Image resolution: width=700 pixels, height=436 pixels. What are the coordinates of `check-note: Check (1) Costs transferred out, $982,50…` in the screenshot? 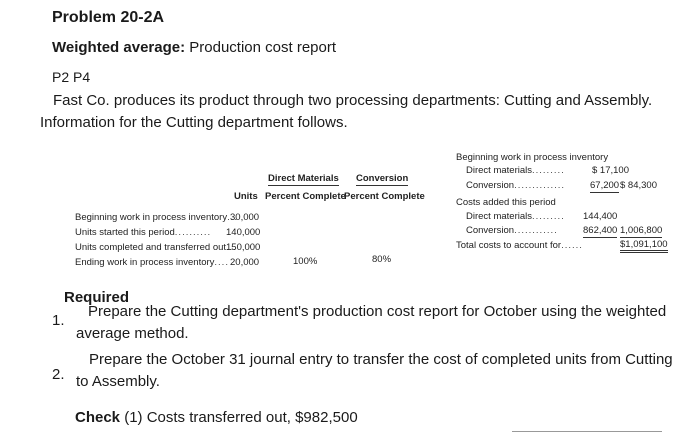 It's located at (216, 417).